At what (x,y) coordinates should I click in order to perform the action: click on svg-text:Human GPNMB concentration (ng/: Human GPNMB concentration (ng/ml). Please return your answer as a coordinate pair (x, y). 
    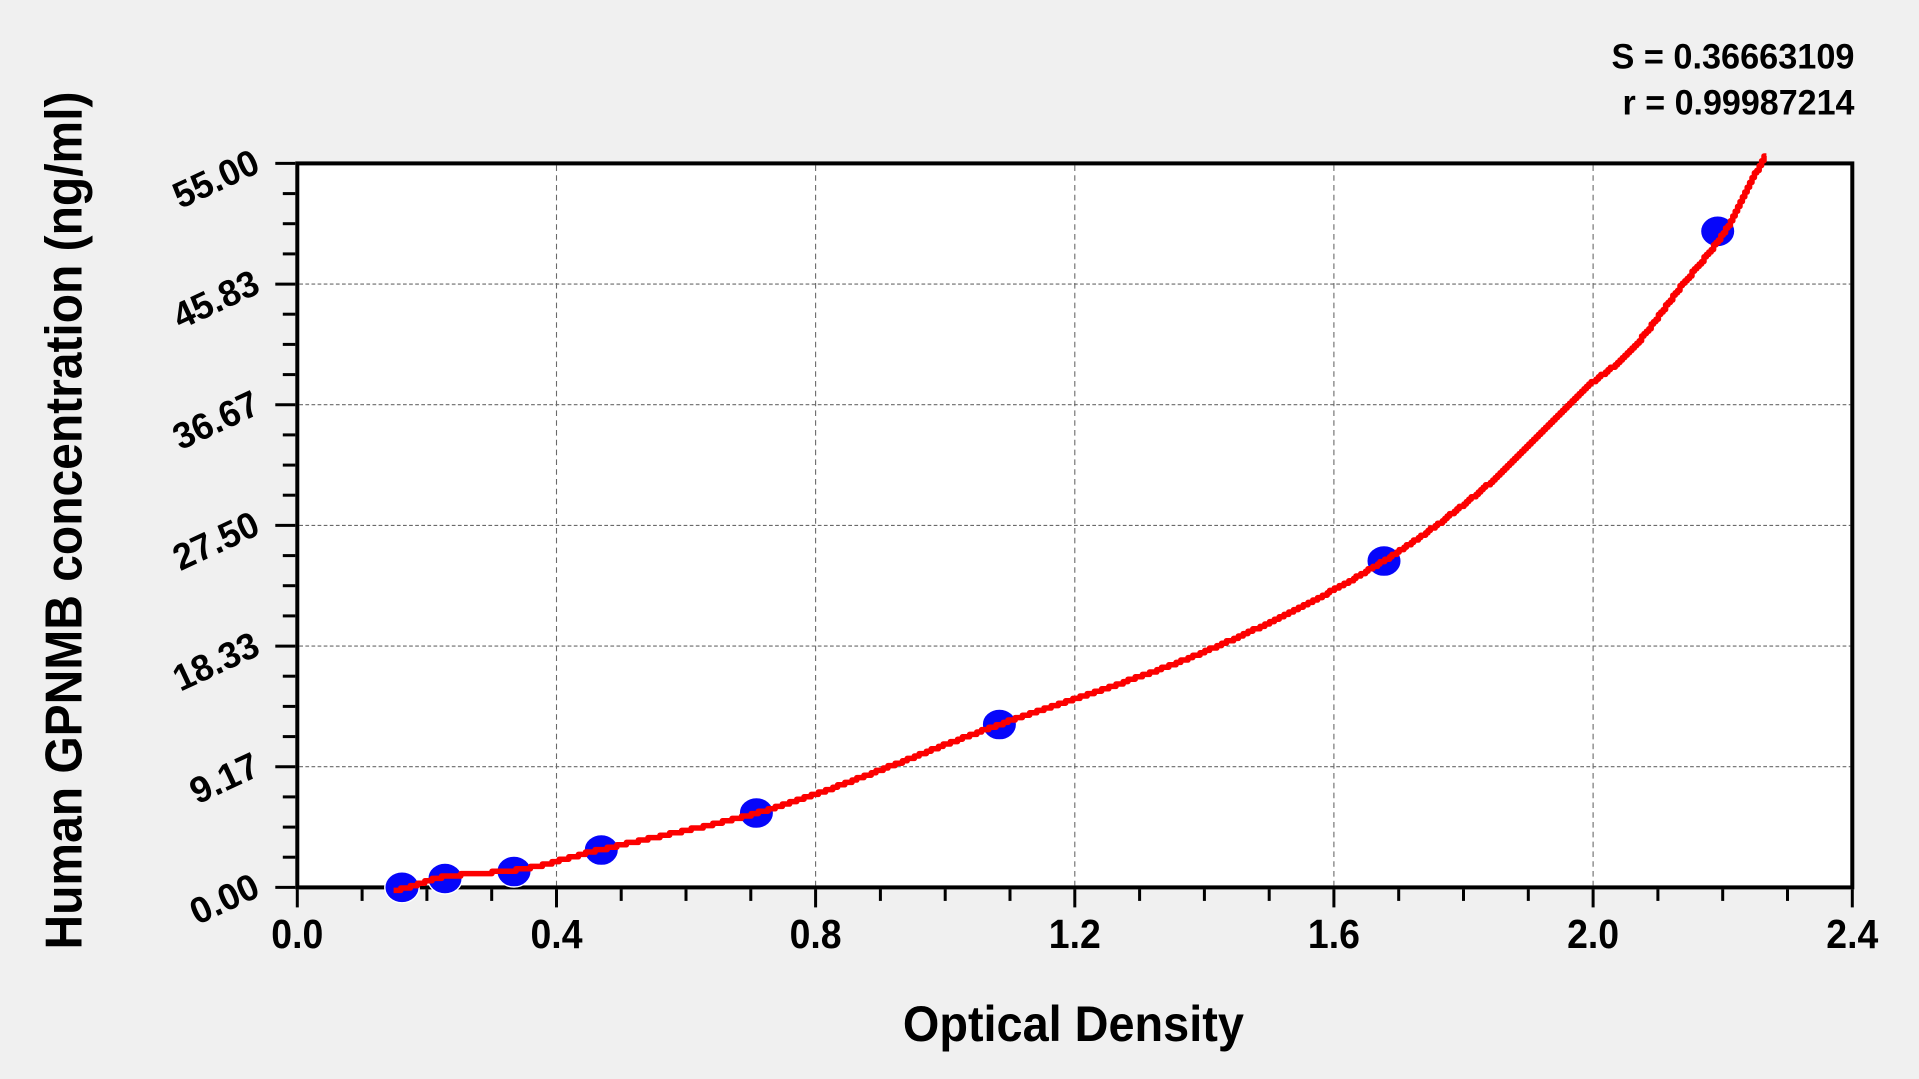
    Looking at the image, I should click on (65, 521).